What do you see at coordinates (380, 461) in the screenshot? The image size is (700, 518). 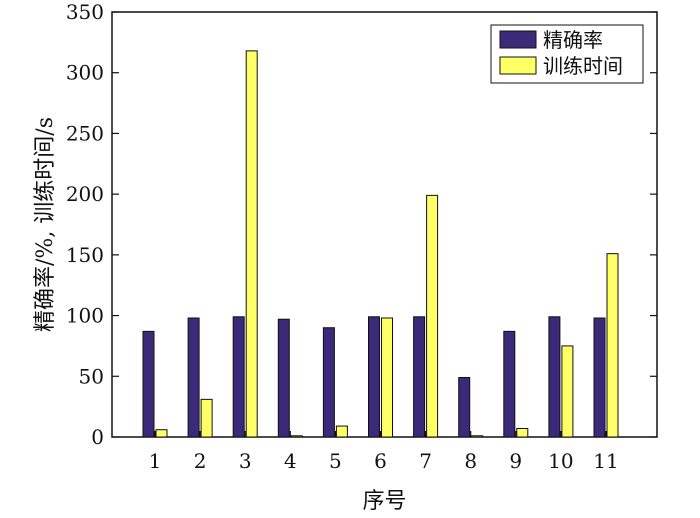 I see `x-tick-label: 6` at bounding box center [380, 461].